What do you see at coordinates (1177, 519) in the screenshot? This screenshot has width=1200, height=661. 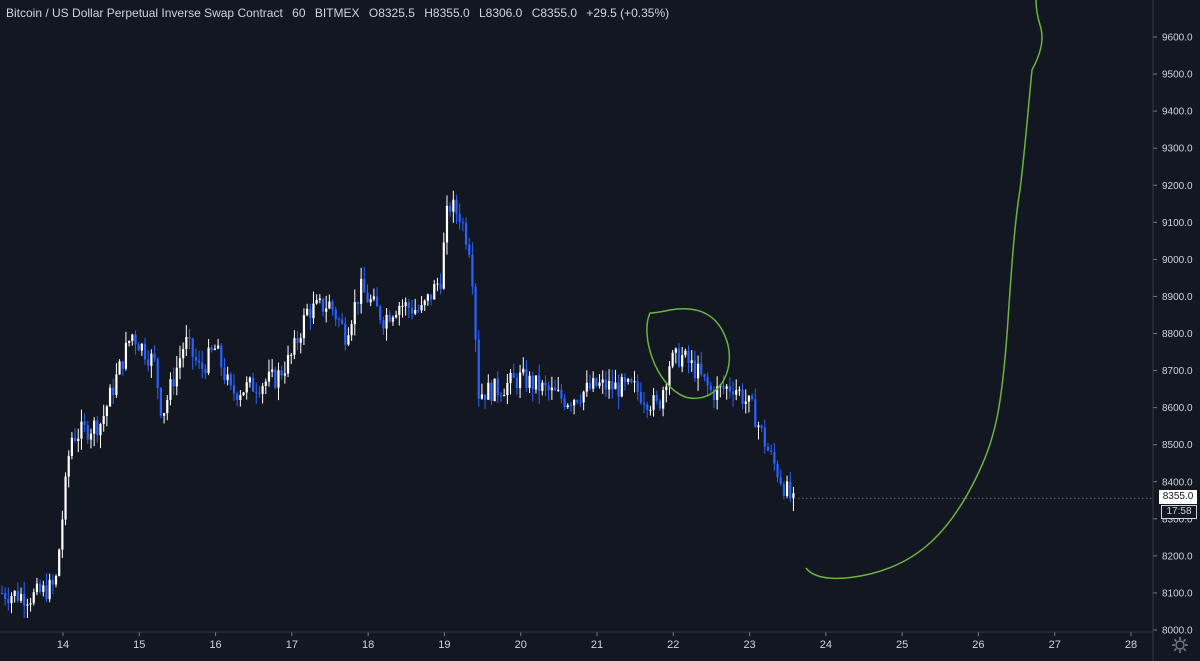 I see `y-tick-label: 8300.0` at bounding box center [1177, 519].